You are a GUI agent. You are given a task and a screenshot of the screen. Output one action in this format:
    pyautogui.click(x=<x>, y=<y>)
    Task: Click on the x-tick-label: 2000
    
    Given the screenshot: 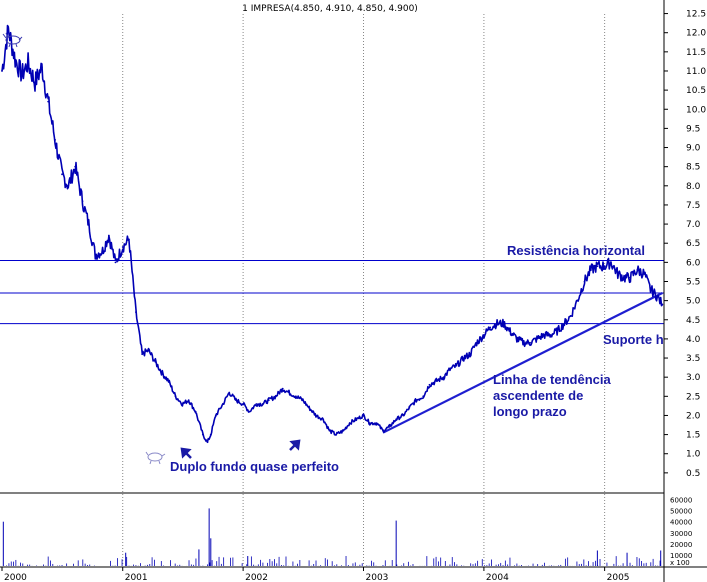 What is the action you would take?
    pyautogui.click(x=15, y=577)
    